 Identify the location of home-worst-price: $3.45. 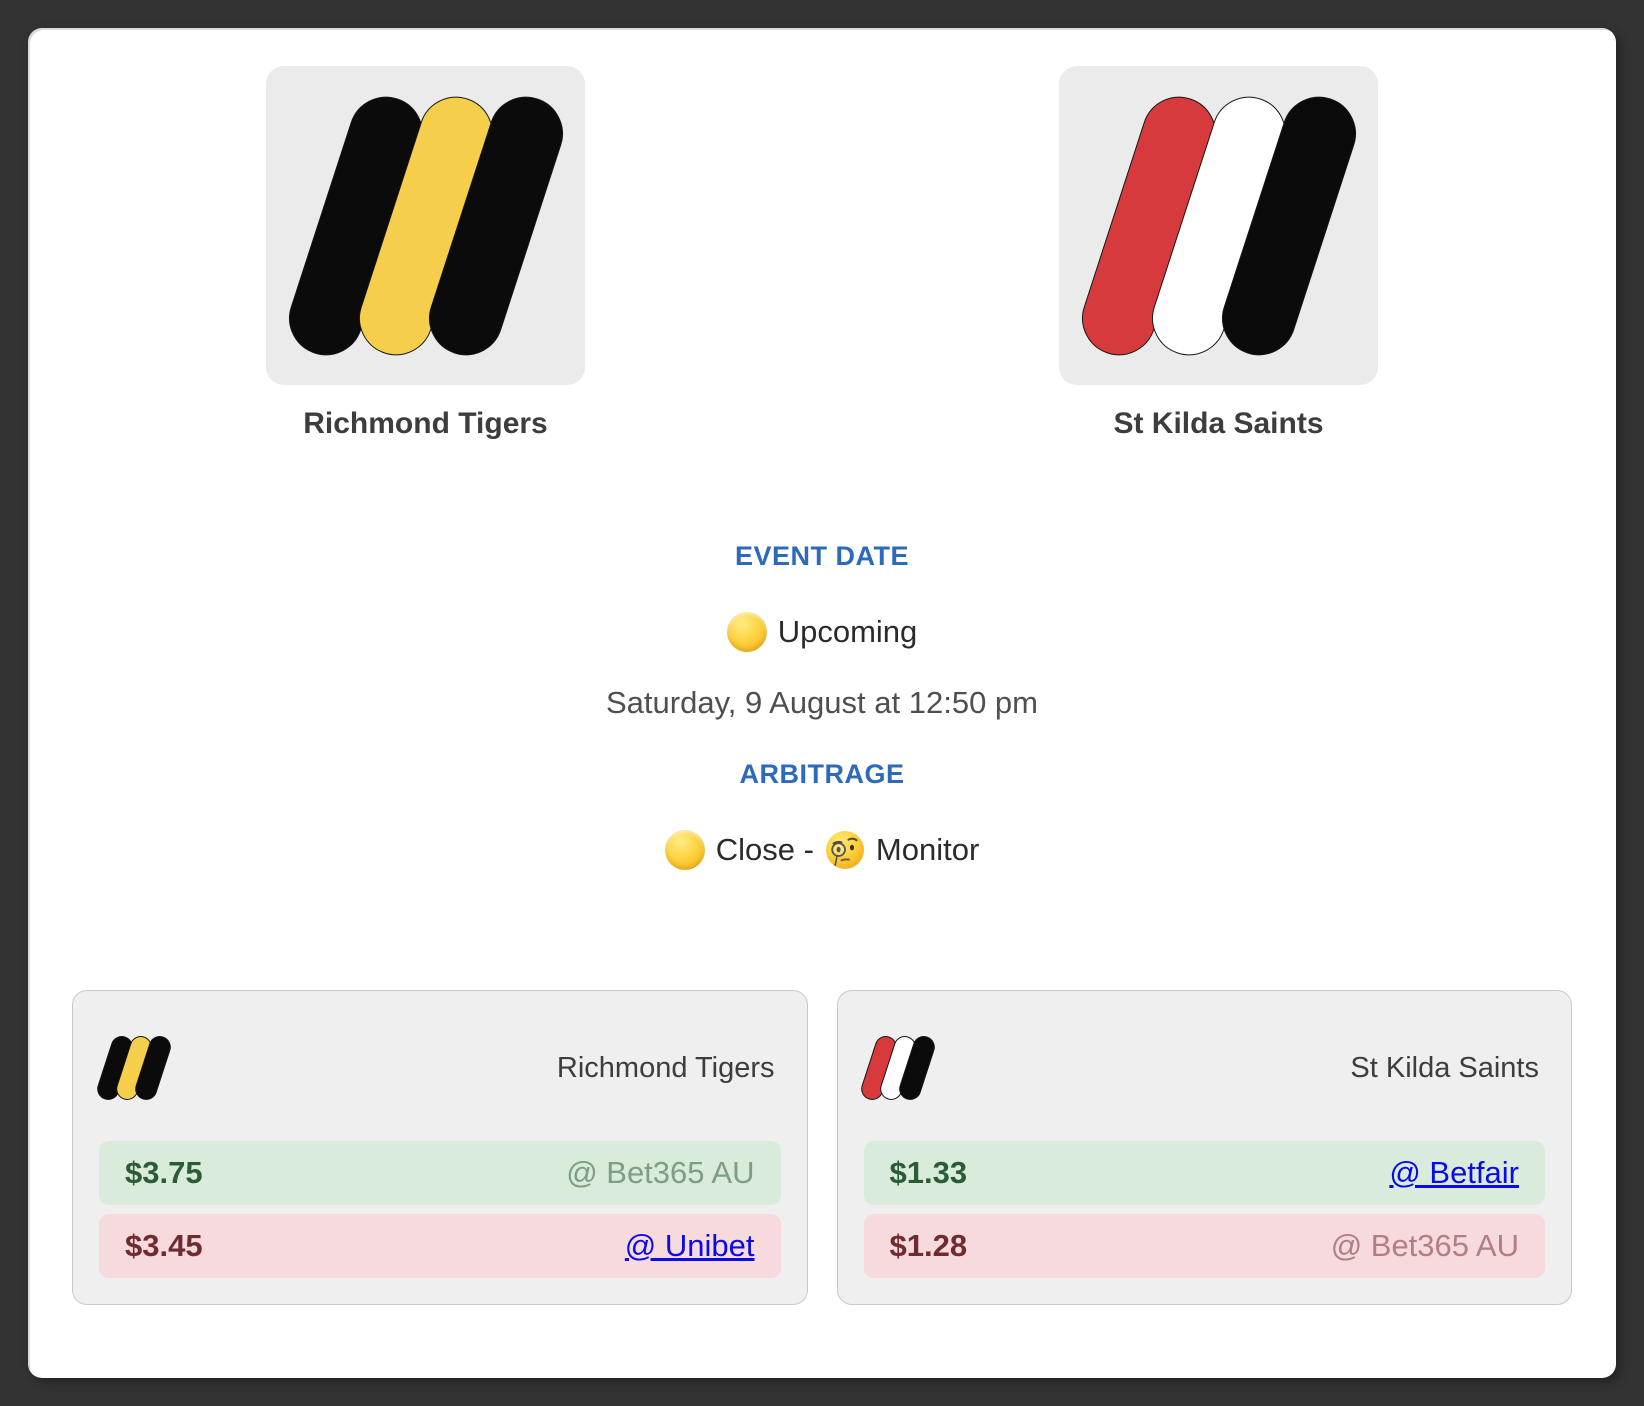
(164, 1245).